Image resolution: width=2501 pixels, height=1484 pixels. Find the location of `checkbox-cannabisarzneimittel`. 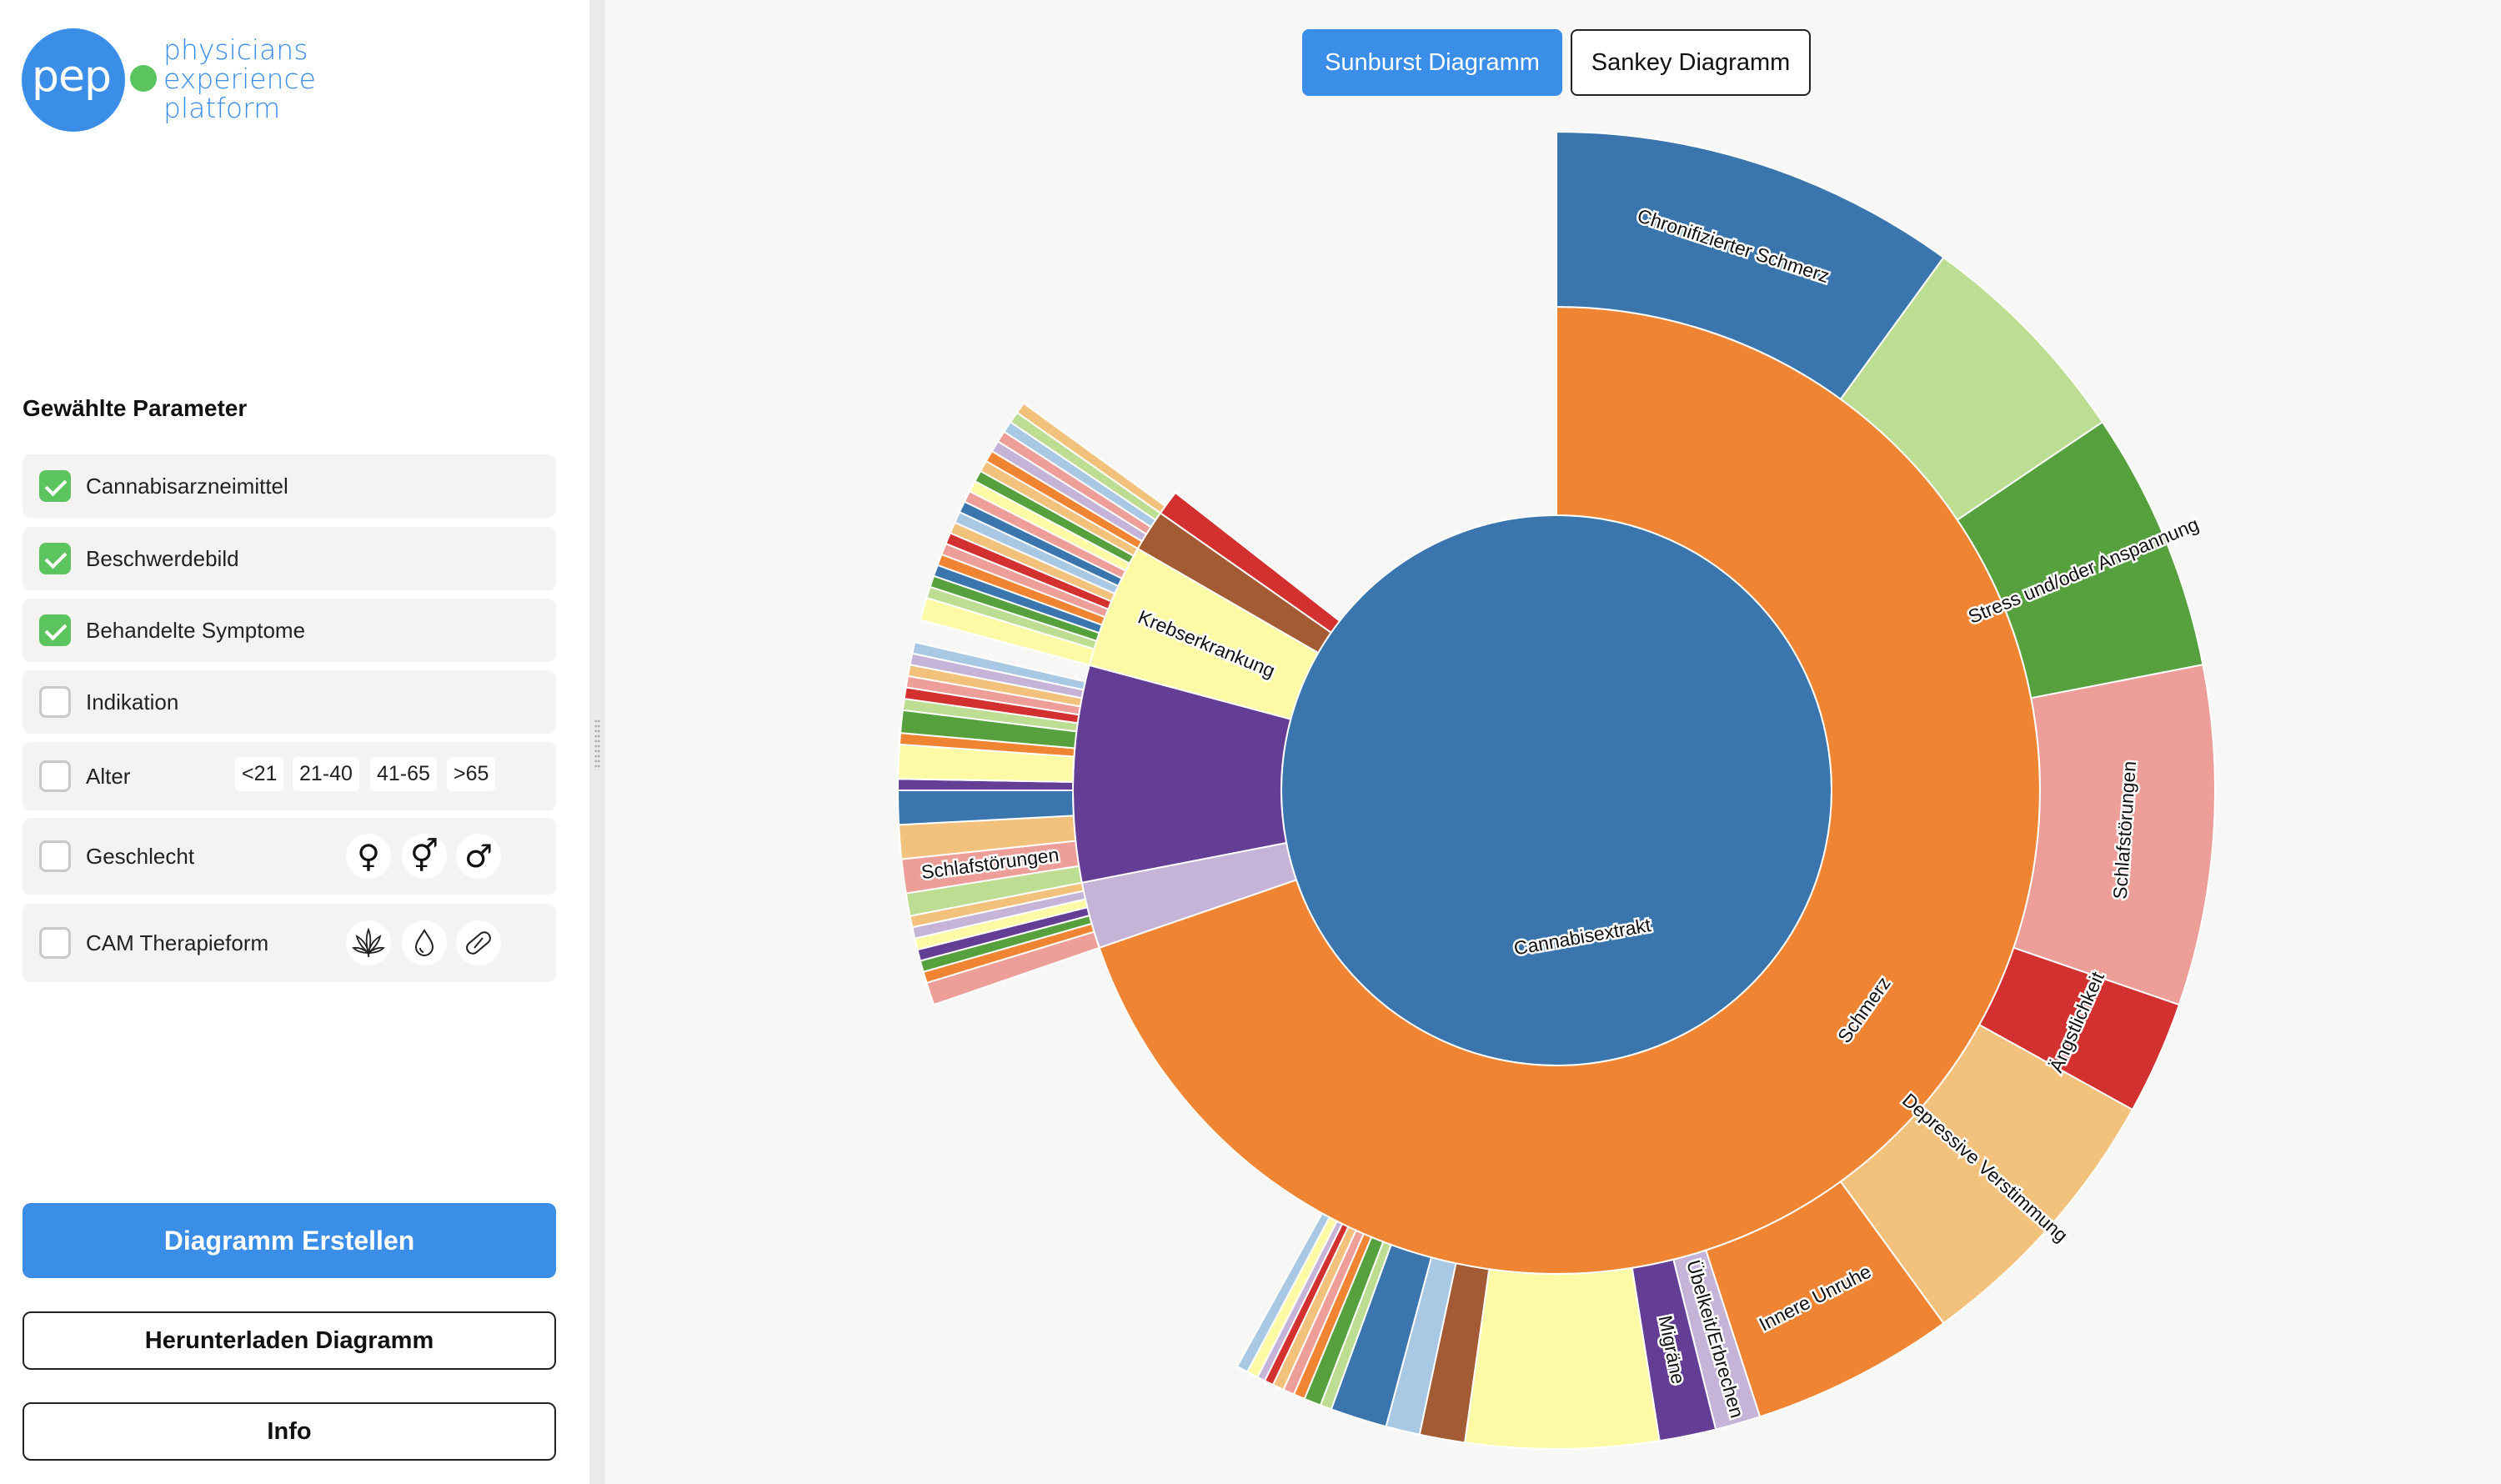

checkbox-cannabisarzneimittel is located at coordinates (55, 486).